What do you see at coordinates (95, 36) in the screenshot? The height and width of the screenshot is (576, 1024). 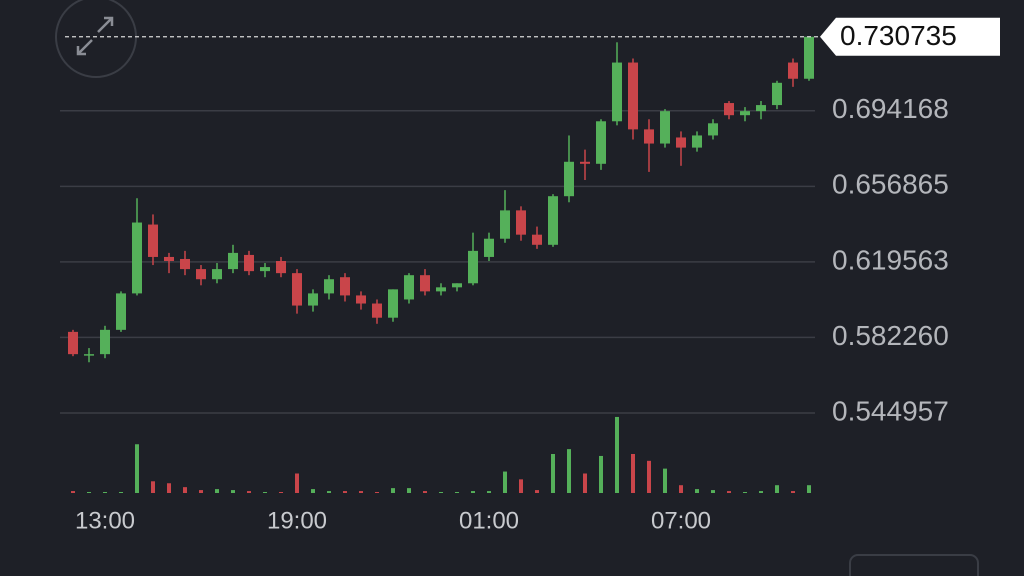 I see `expand-icon` at bounding box center [95, 36].